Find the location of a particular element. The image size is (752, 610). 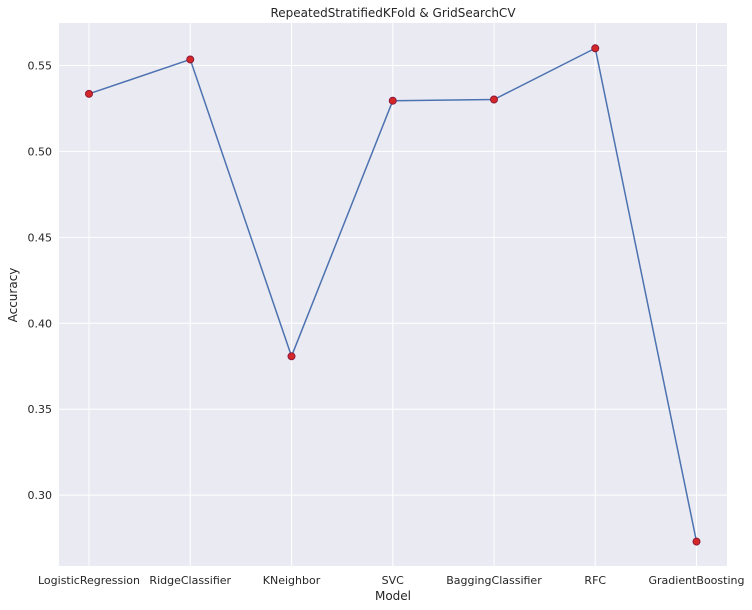

x-tick-label: GradientBoosting is located at coordinates (697, 580).